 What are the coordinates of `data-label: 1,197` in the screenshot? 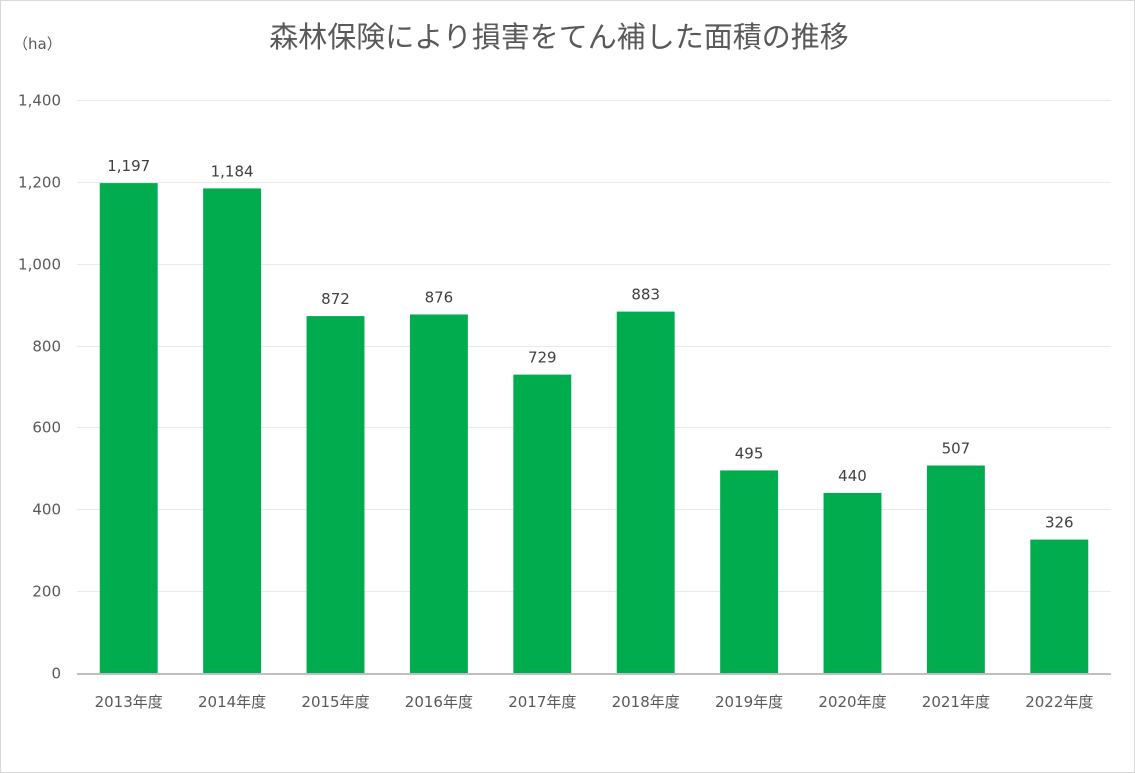 It's located at (128, 166).